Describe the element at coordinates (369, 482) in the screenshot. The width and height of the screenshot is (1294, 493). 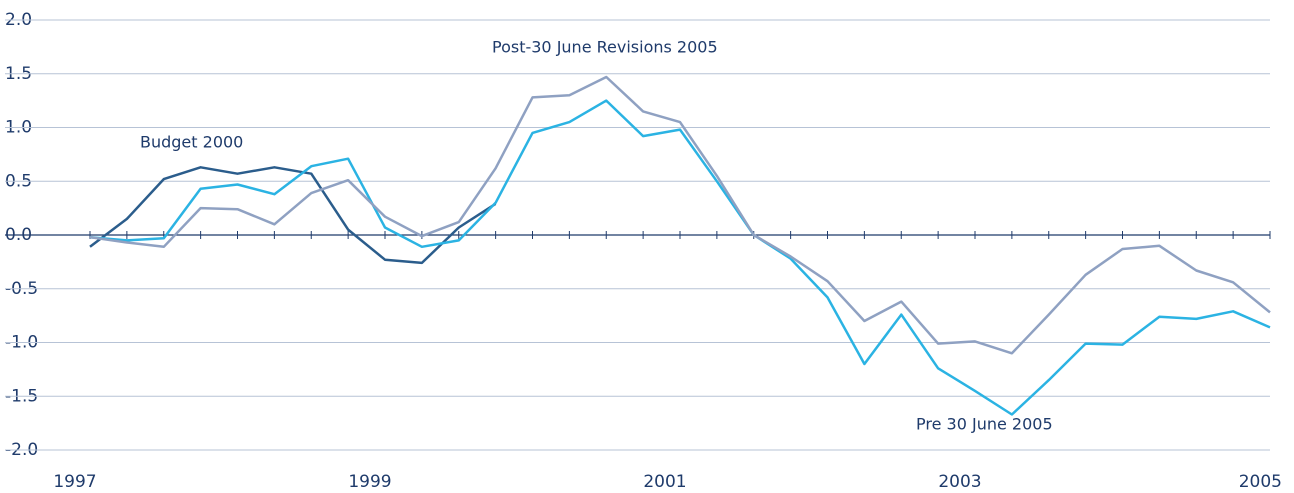
I see `x-tick-label: 1999` at that location.